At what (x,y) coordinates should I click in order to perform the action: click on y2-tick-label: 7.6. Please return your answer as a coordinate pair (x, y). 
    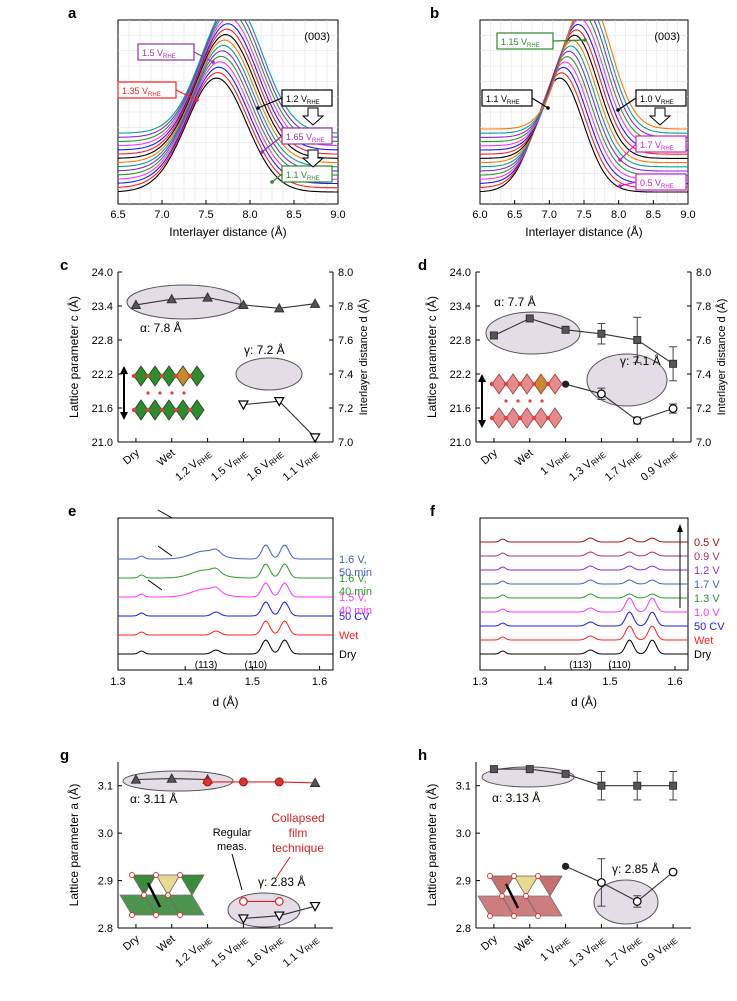
    Looking at the image, I should click on (345, 341).